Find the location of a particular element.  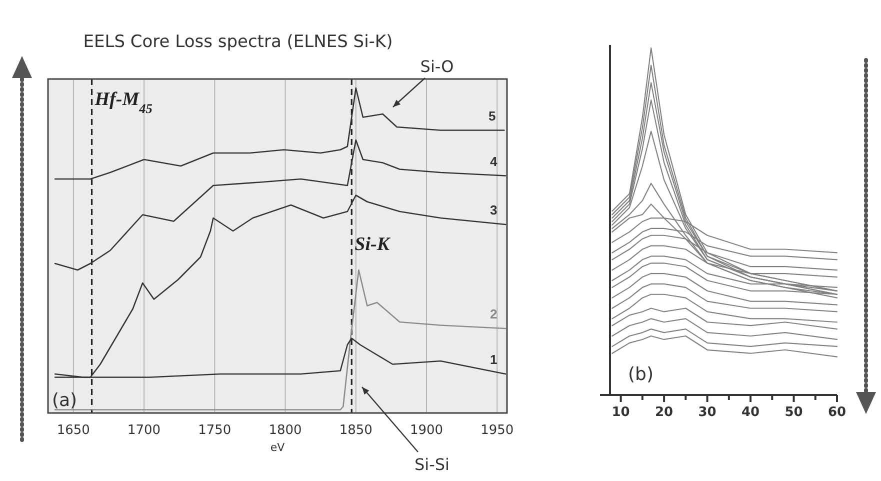

series-label: 4 is located at coordinates (494, 161).